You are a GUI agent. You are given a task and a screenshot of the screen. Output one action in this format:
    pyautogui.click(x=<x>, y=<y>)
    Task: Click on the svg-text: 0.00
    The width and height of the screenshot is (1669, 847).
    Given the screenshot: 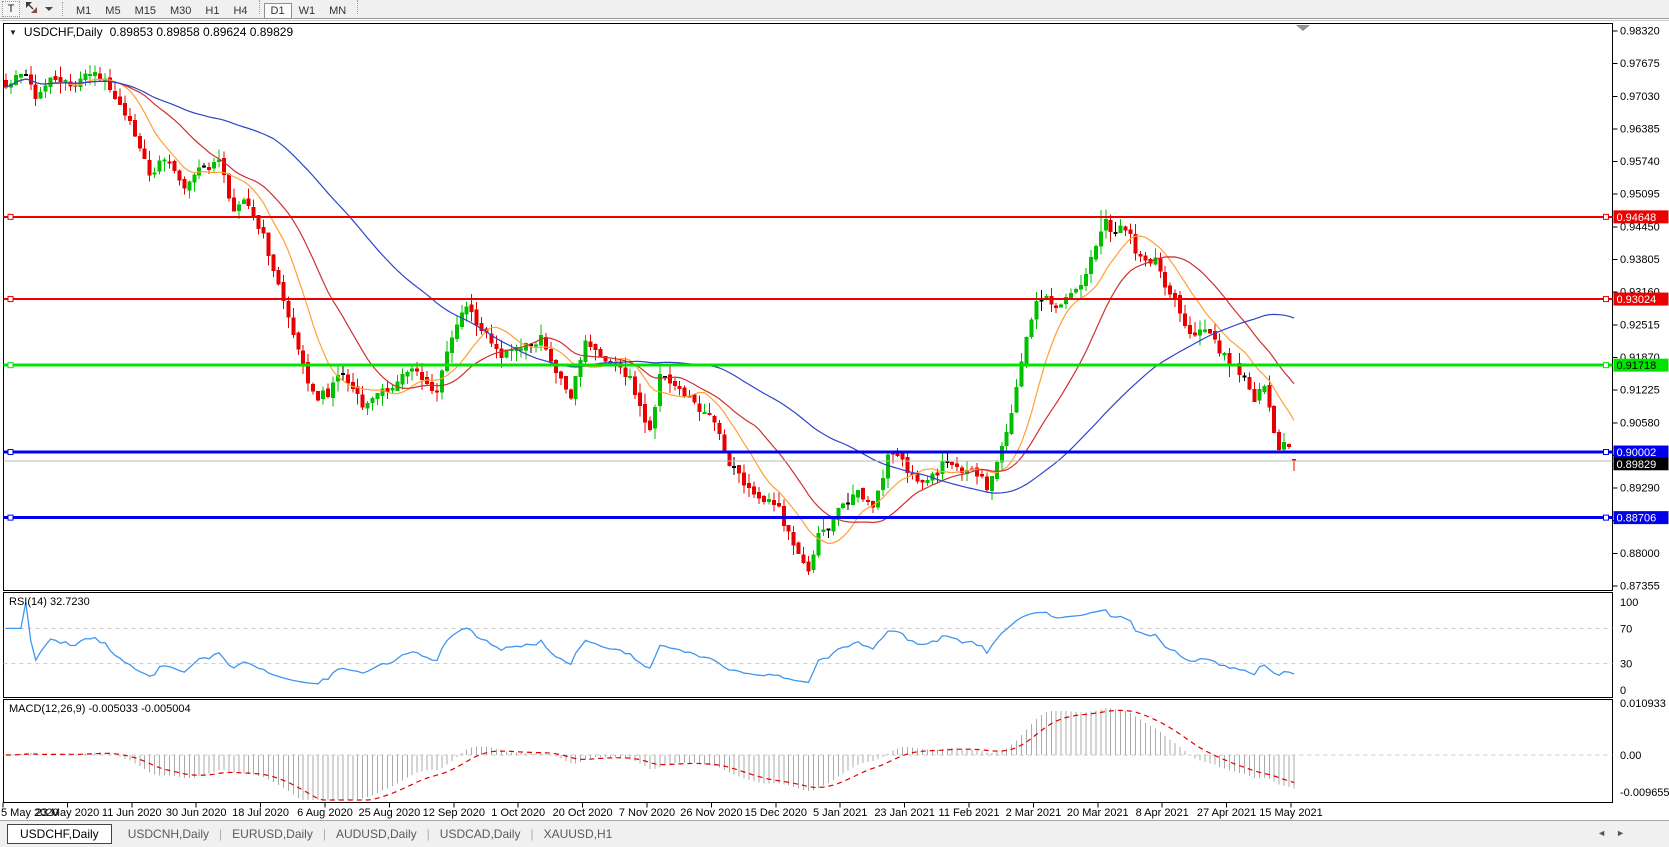 What is the action you would take?
    pyautogui.click(x=1630, y=756)
    